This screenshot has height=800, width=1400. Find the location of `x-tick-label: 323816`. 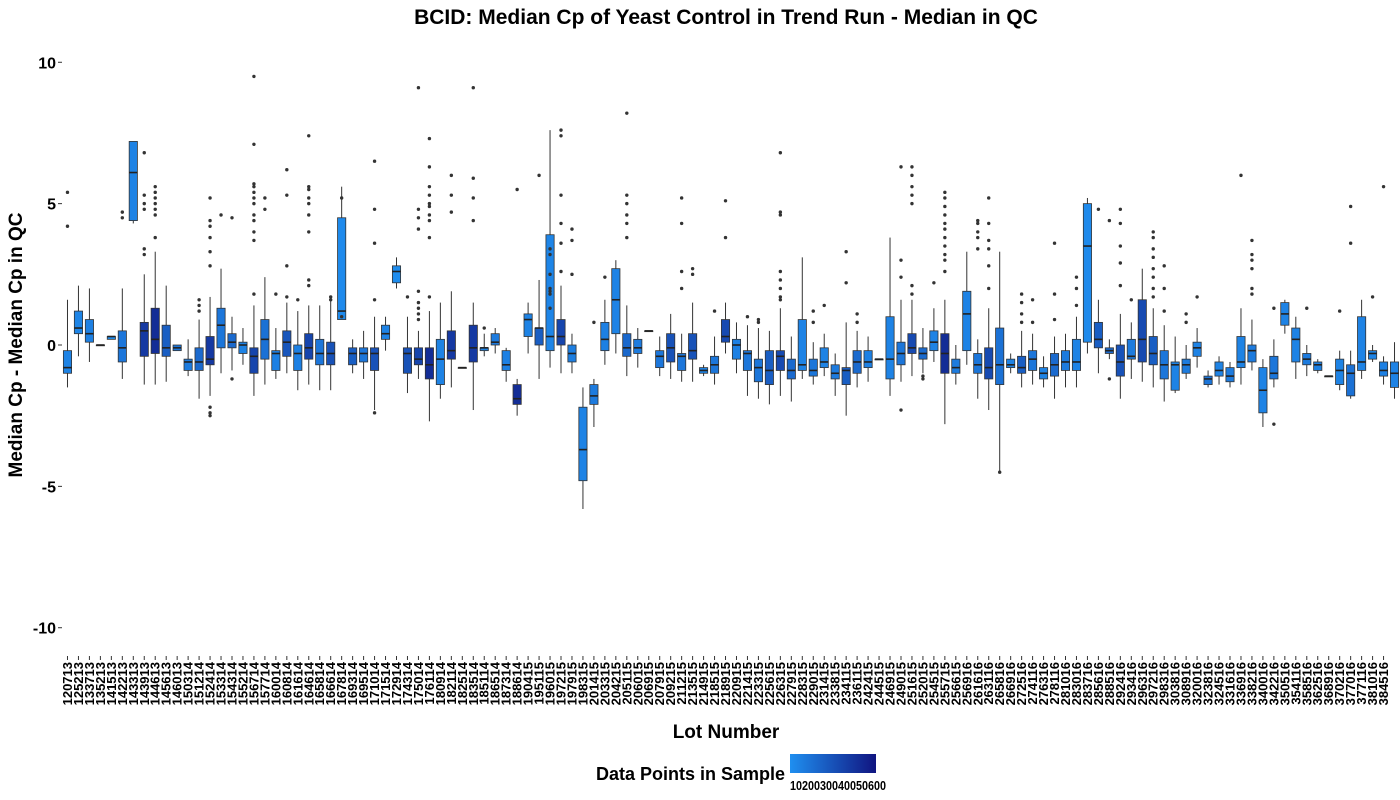

x-tick-label: 323816 is located at coordinates (1208, 683).